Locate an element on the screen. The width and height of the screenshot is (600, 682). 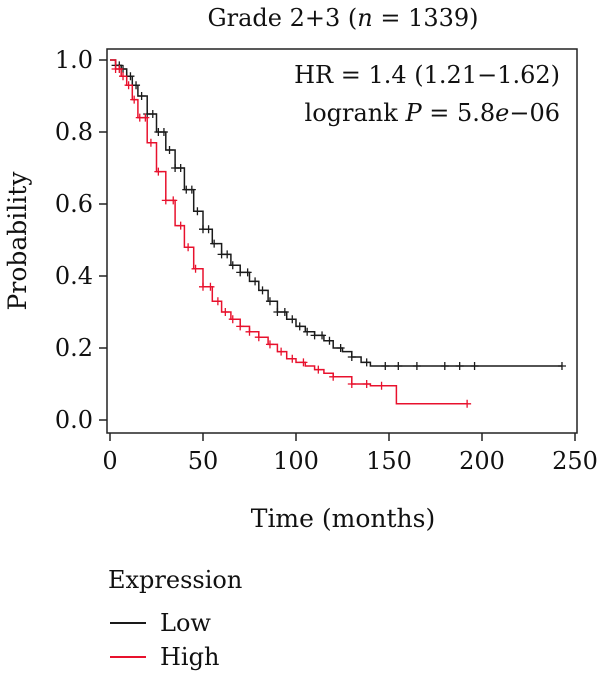
legend-swatch-high is located at coordinates (128, 657).